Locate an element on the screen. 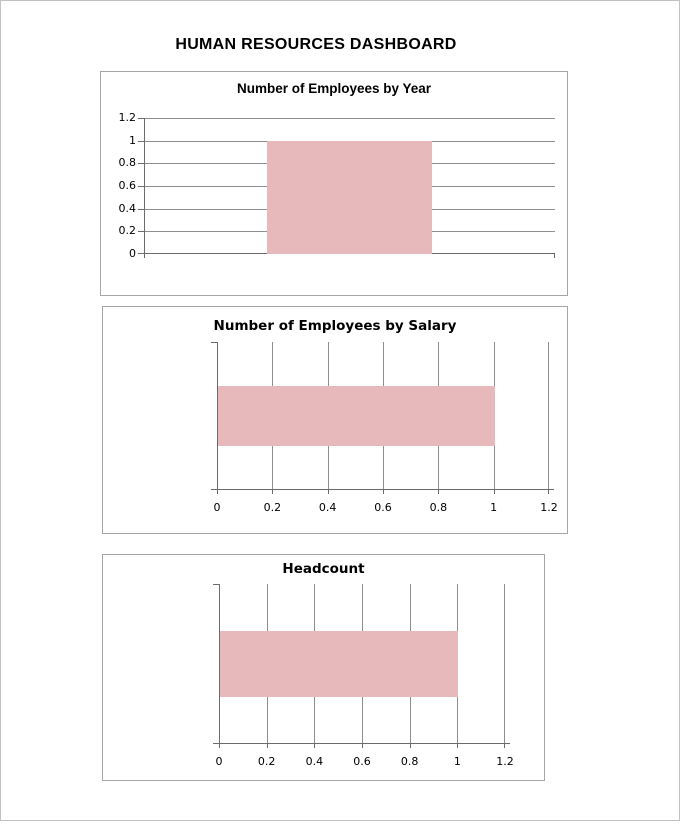  bar-headcount is located at coordinates (339, 664).